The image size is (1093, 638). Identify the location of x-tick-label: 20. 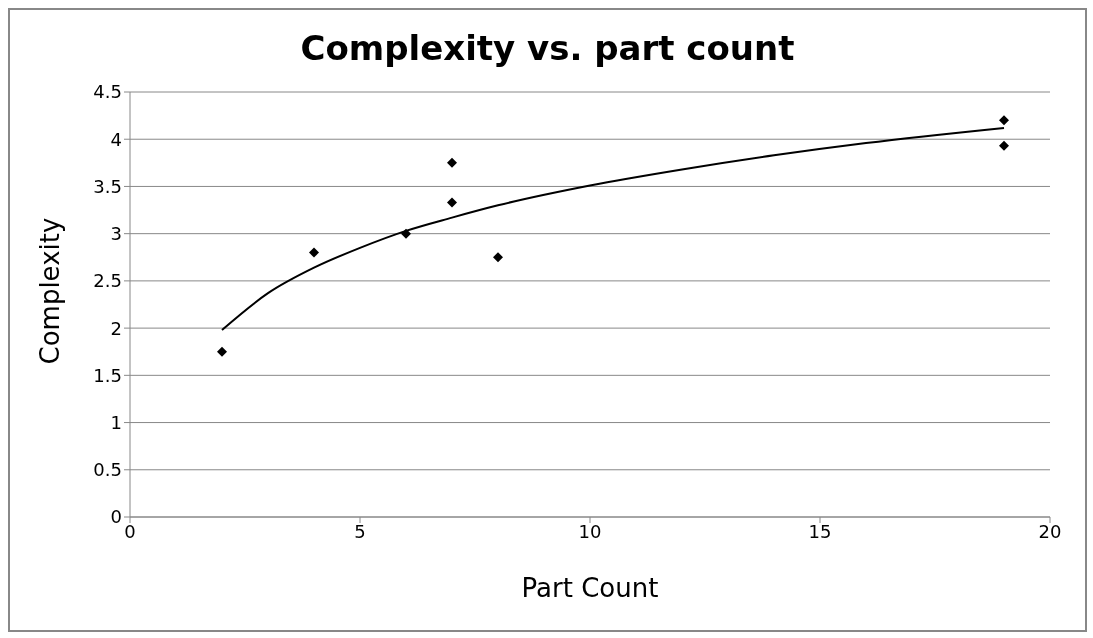
(1050, 531).